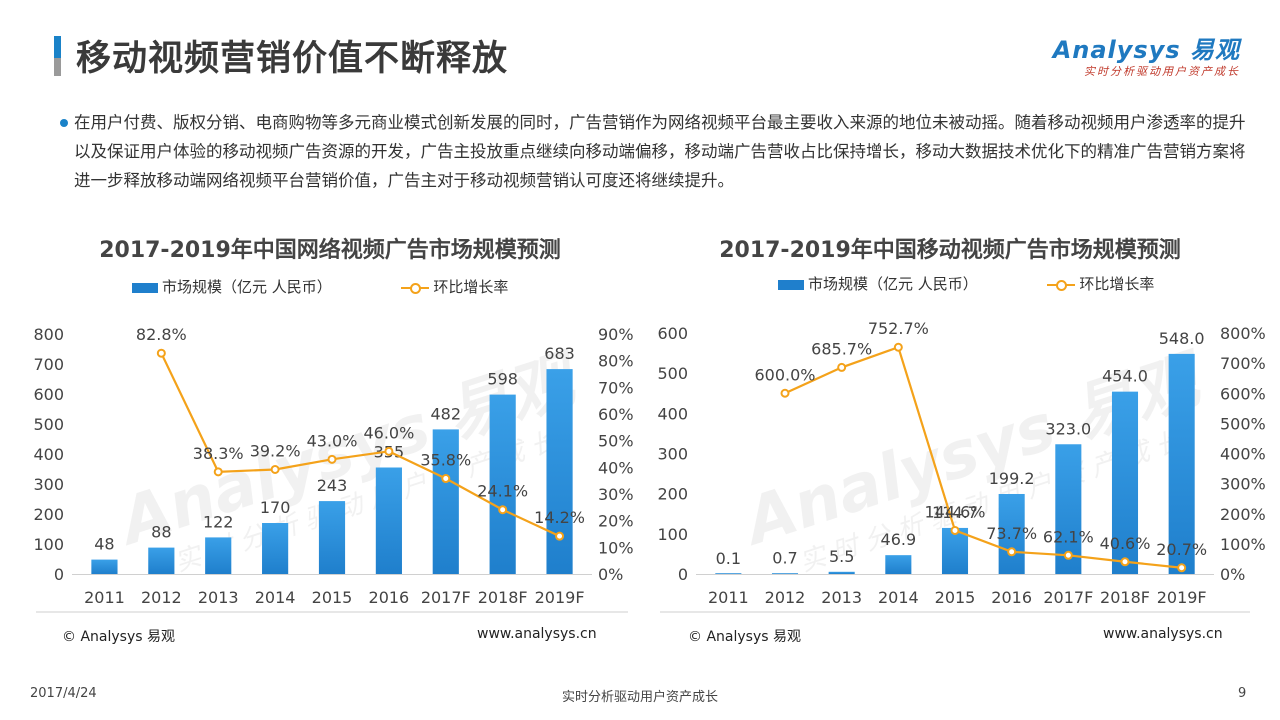 Image resolution: width=1280 pixels, height=720 pixels. What do you see at coordinates (841, 348) in the screenshot?
I see `chart2-growth-label: 685.7%` at bounding box center [841, 348].